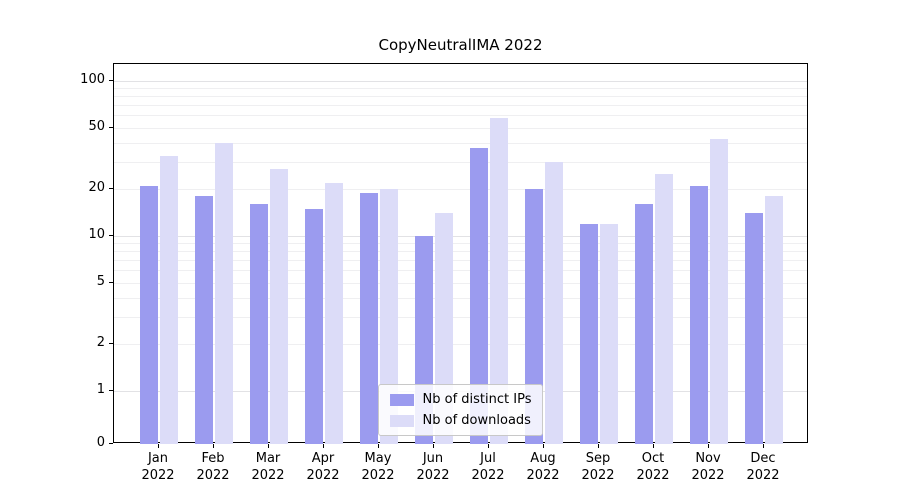 The image size is (900, 500). What do you see at coordinates (378, 458) in the screenshot?
I see `x-tick-month: May` at bounding box center [378, 458].